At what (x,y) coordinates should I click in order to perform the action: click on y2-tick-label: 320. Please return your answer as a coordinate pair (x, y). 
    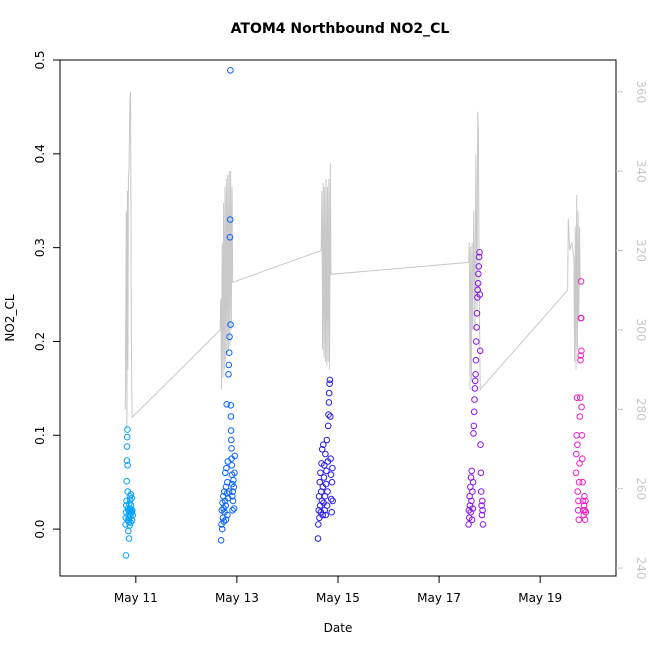
    Looking at the image, I should click on (641, 250).